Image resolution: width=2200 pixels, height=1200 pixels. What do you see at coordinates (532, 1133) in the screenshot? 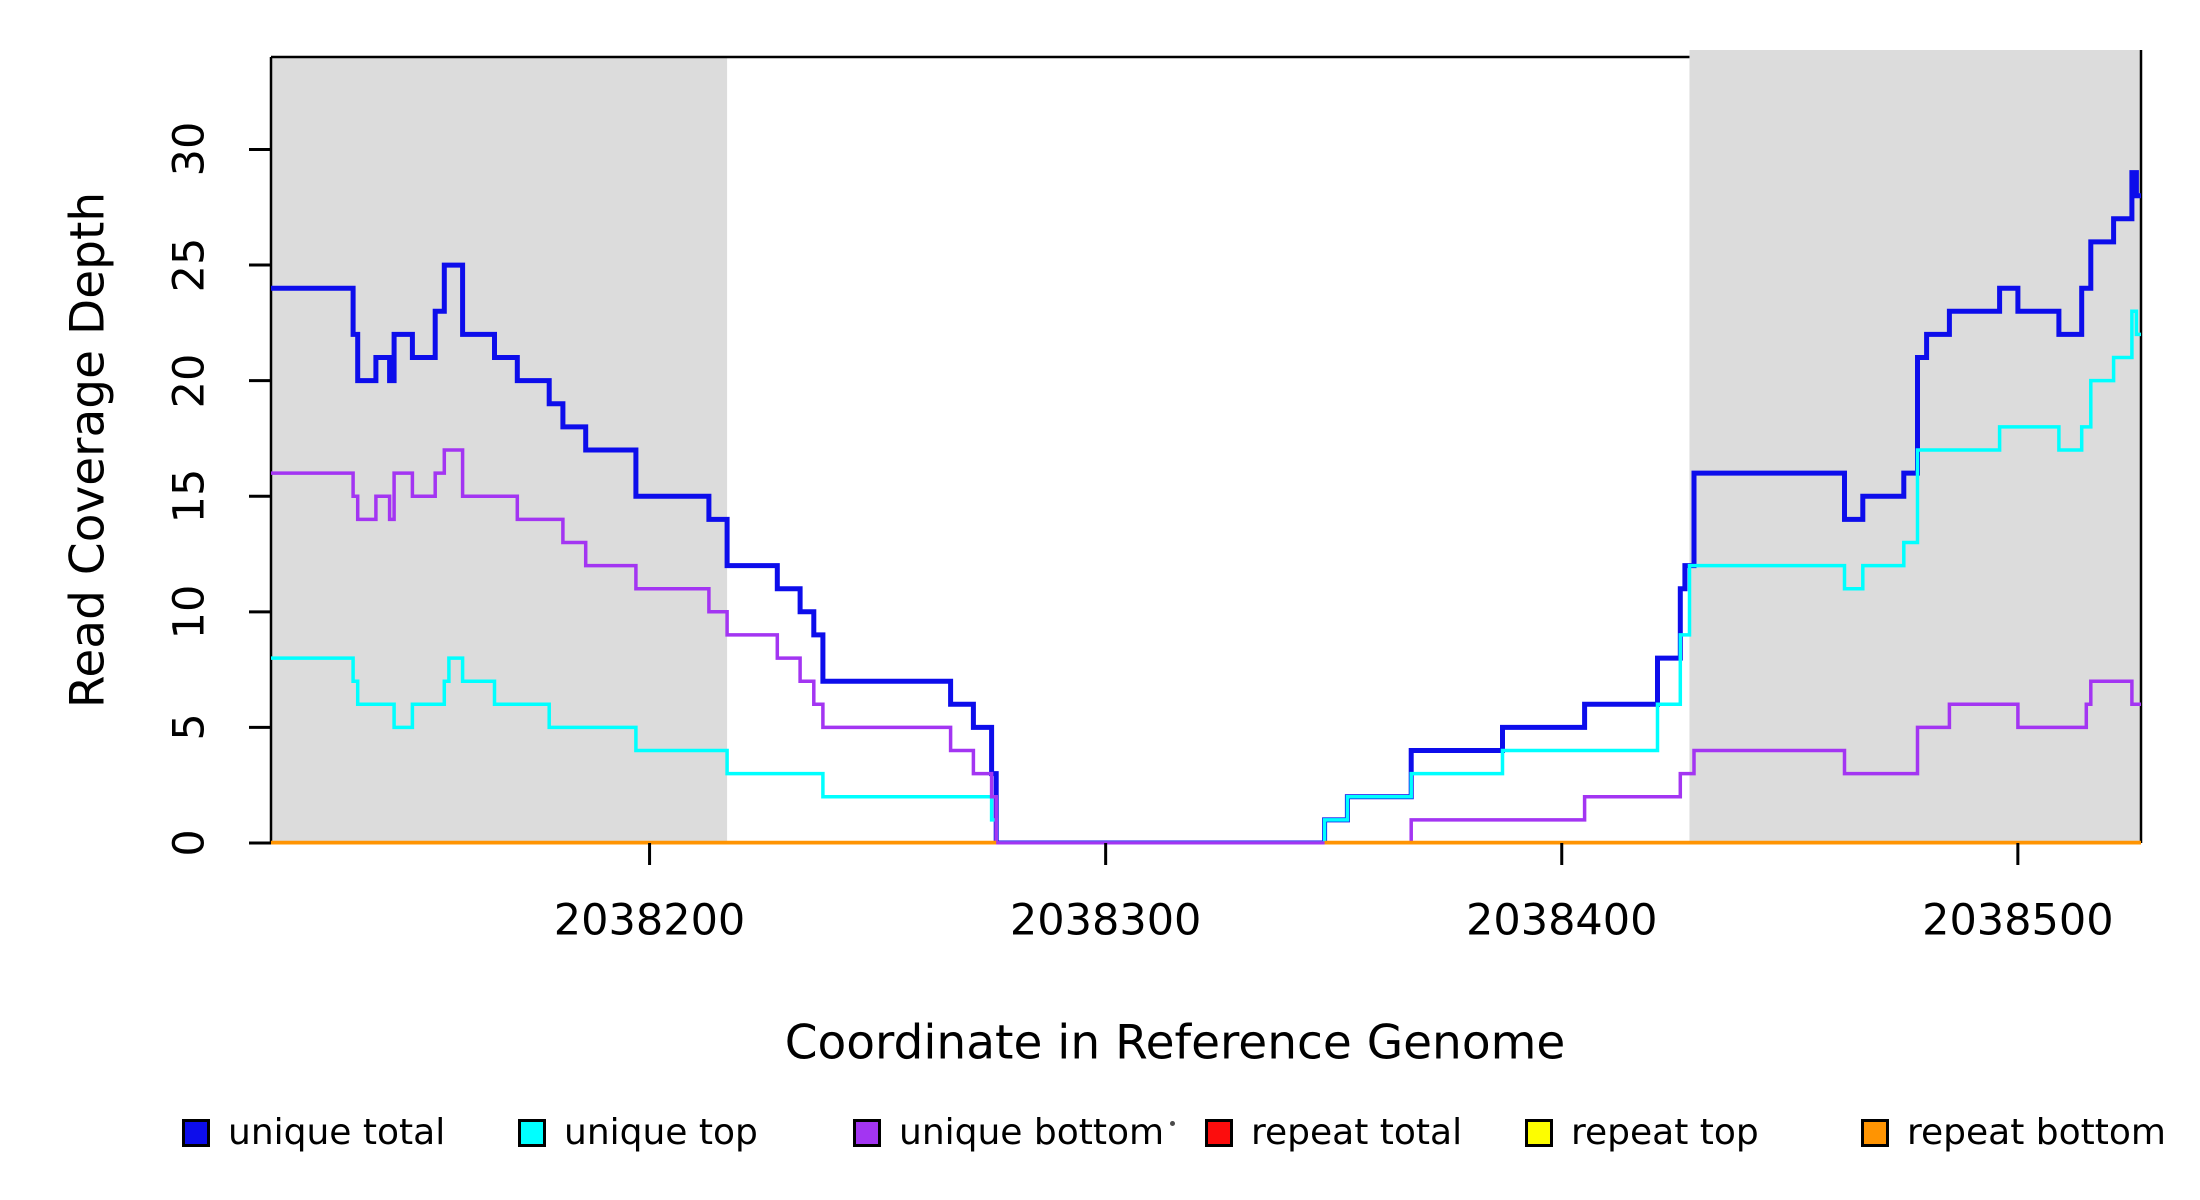
I see `legend-swatch-unique_top` at bounding box center [532, 1133].